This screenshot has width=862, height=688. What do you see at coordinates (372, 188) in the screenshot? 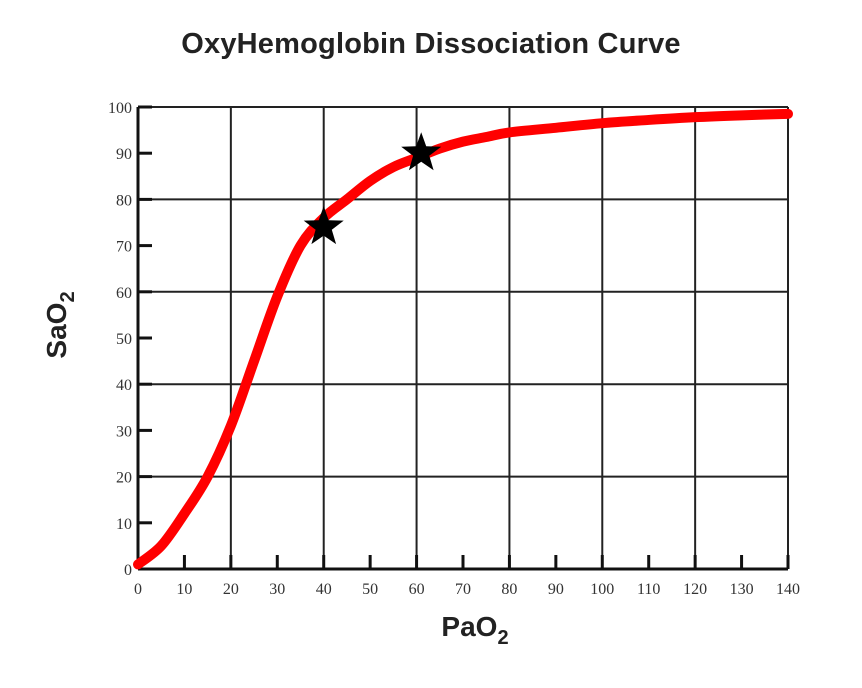
I see `markers-group` at bounding box center [372, 188].